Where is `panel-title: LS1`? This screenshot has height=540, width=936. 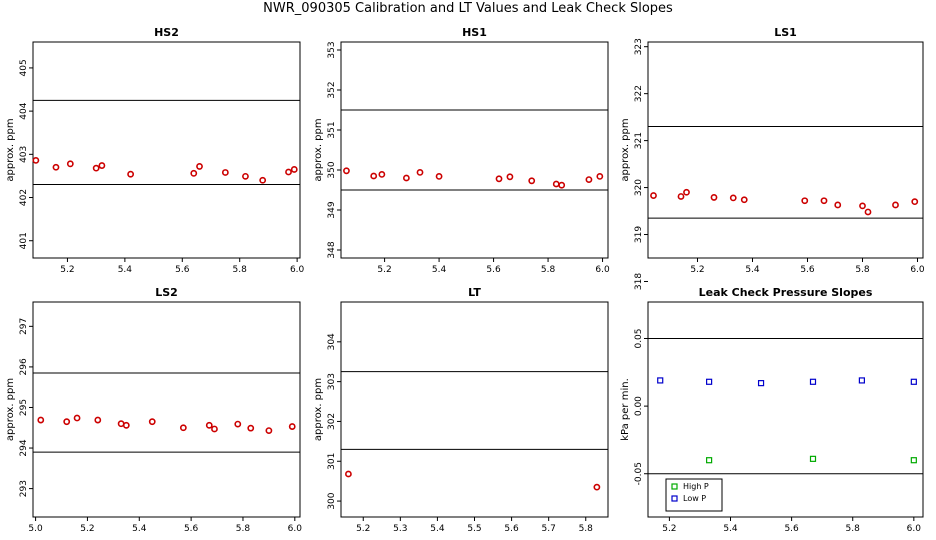
panel-title: LS1 is located at coordinates (785, 32).